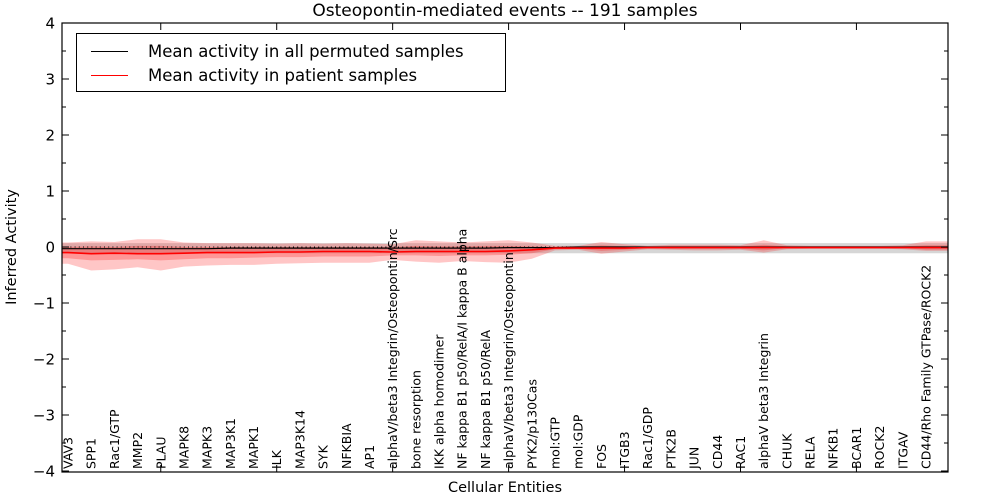 This screenshot has height=500, width=1000. What do you see at coordinates (578, 441) in the screenshot?
I see `x-tick-label: mol:GDP` at bounding box center [578, 441].